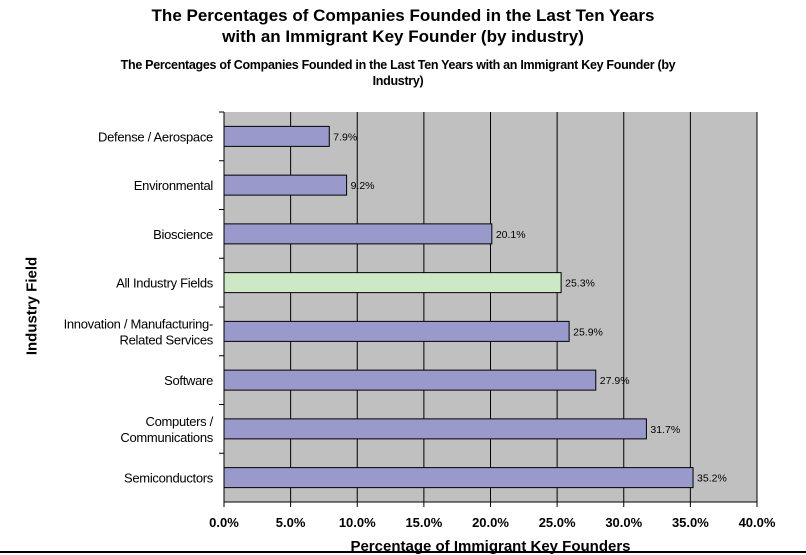  What do you see at coordinates (757, 522) in the screenshot?
I see `x-tick-label: 40.0%` at bounding box center [757, 522].